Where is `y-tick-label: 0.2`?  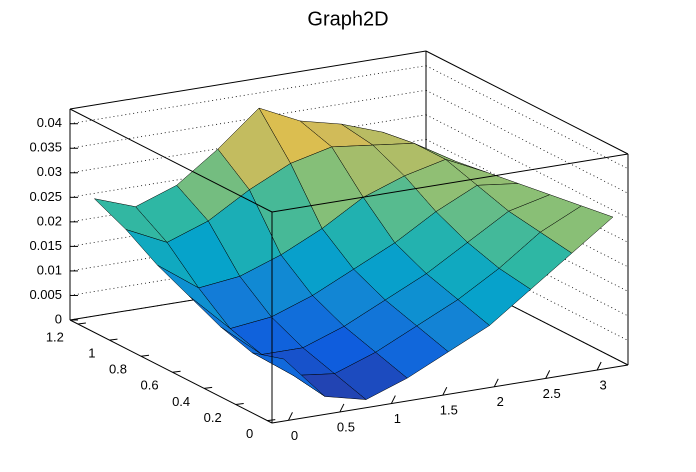
y-tick-label: 0.2 is located at coordinates (213, 417).